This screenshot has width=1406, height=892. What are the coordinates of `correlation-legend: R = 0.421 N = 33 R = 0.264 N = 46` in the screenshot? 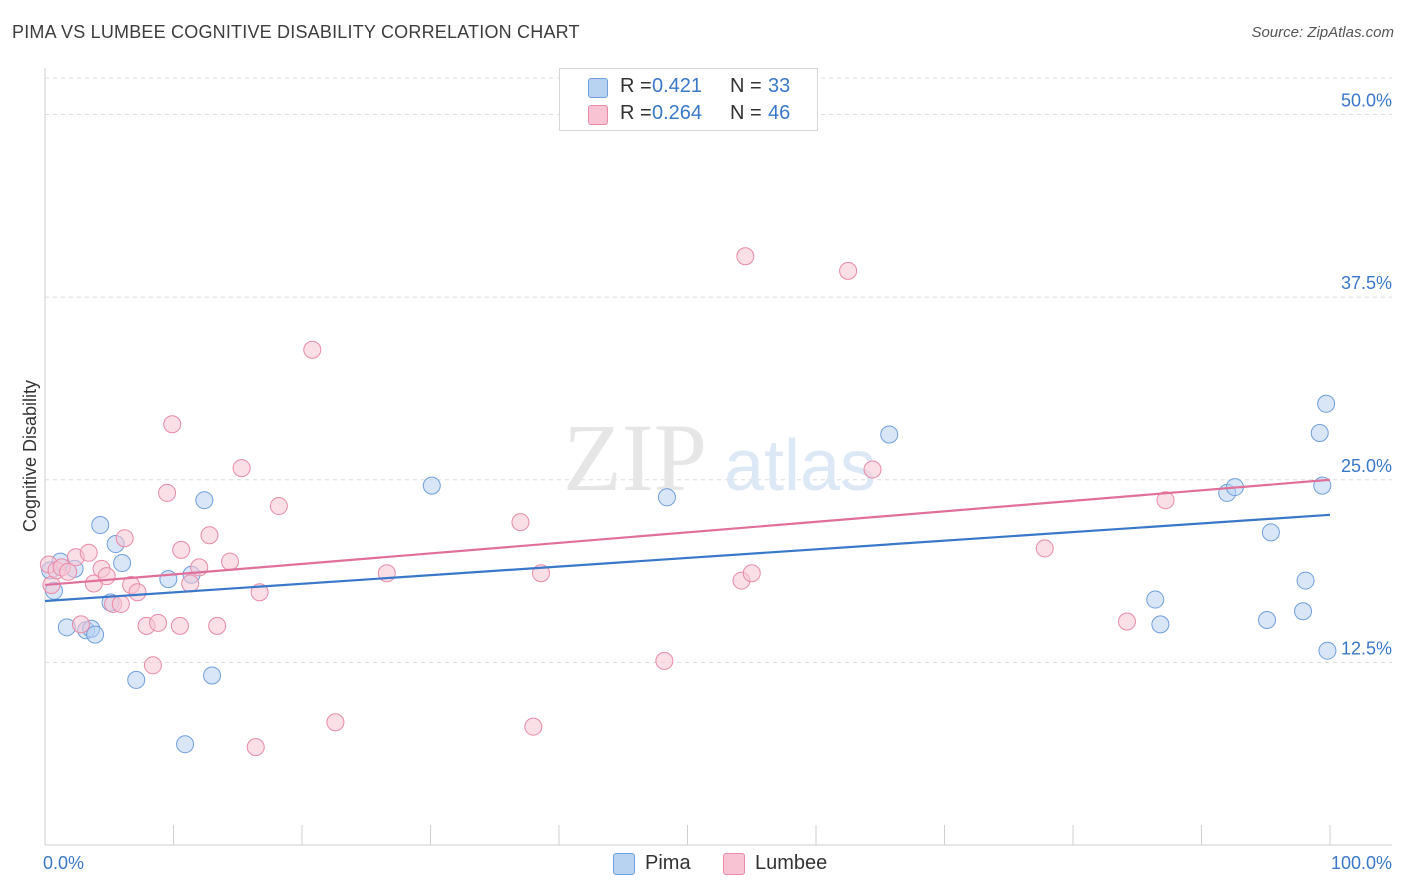 It's located at (688, 99).